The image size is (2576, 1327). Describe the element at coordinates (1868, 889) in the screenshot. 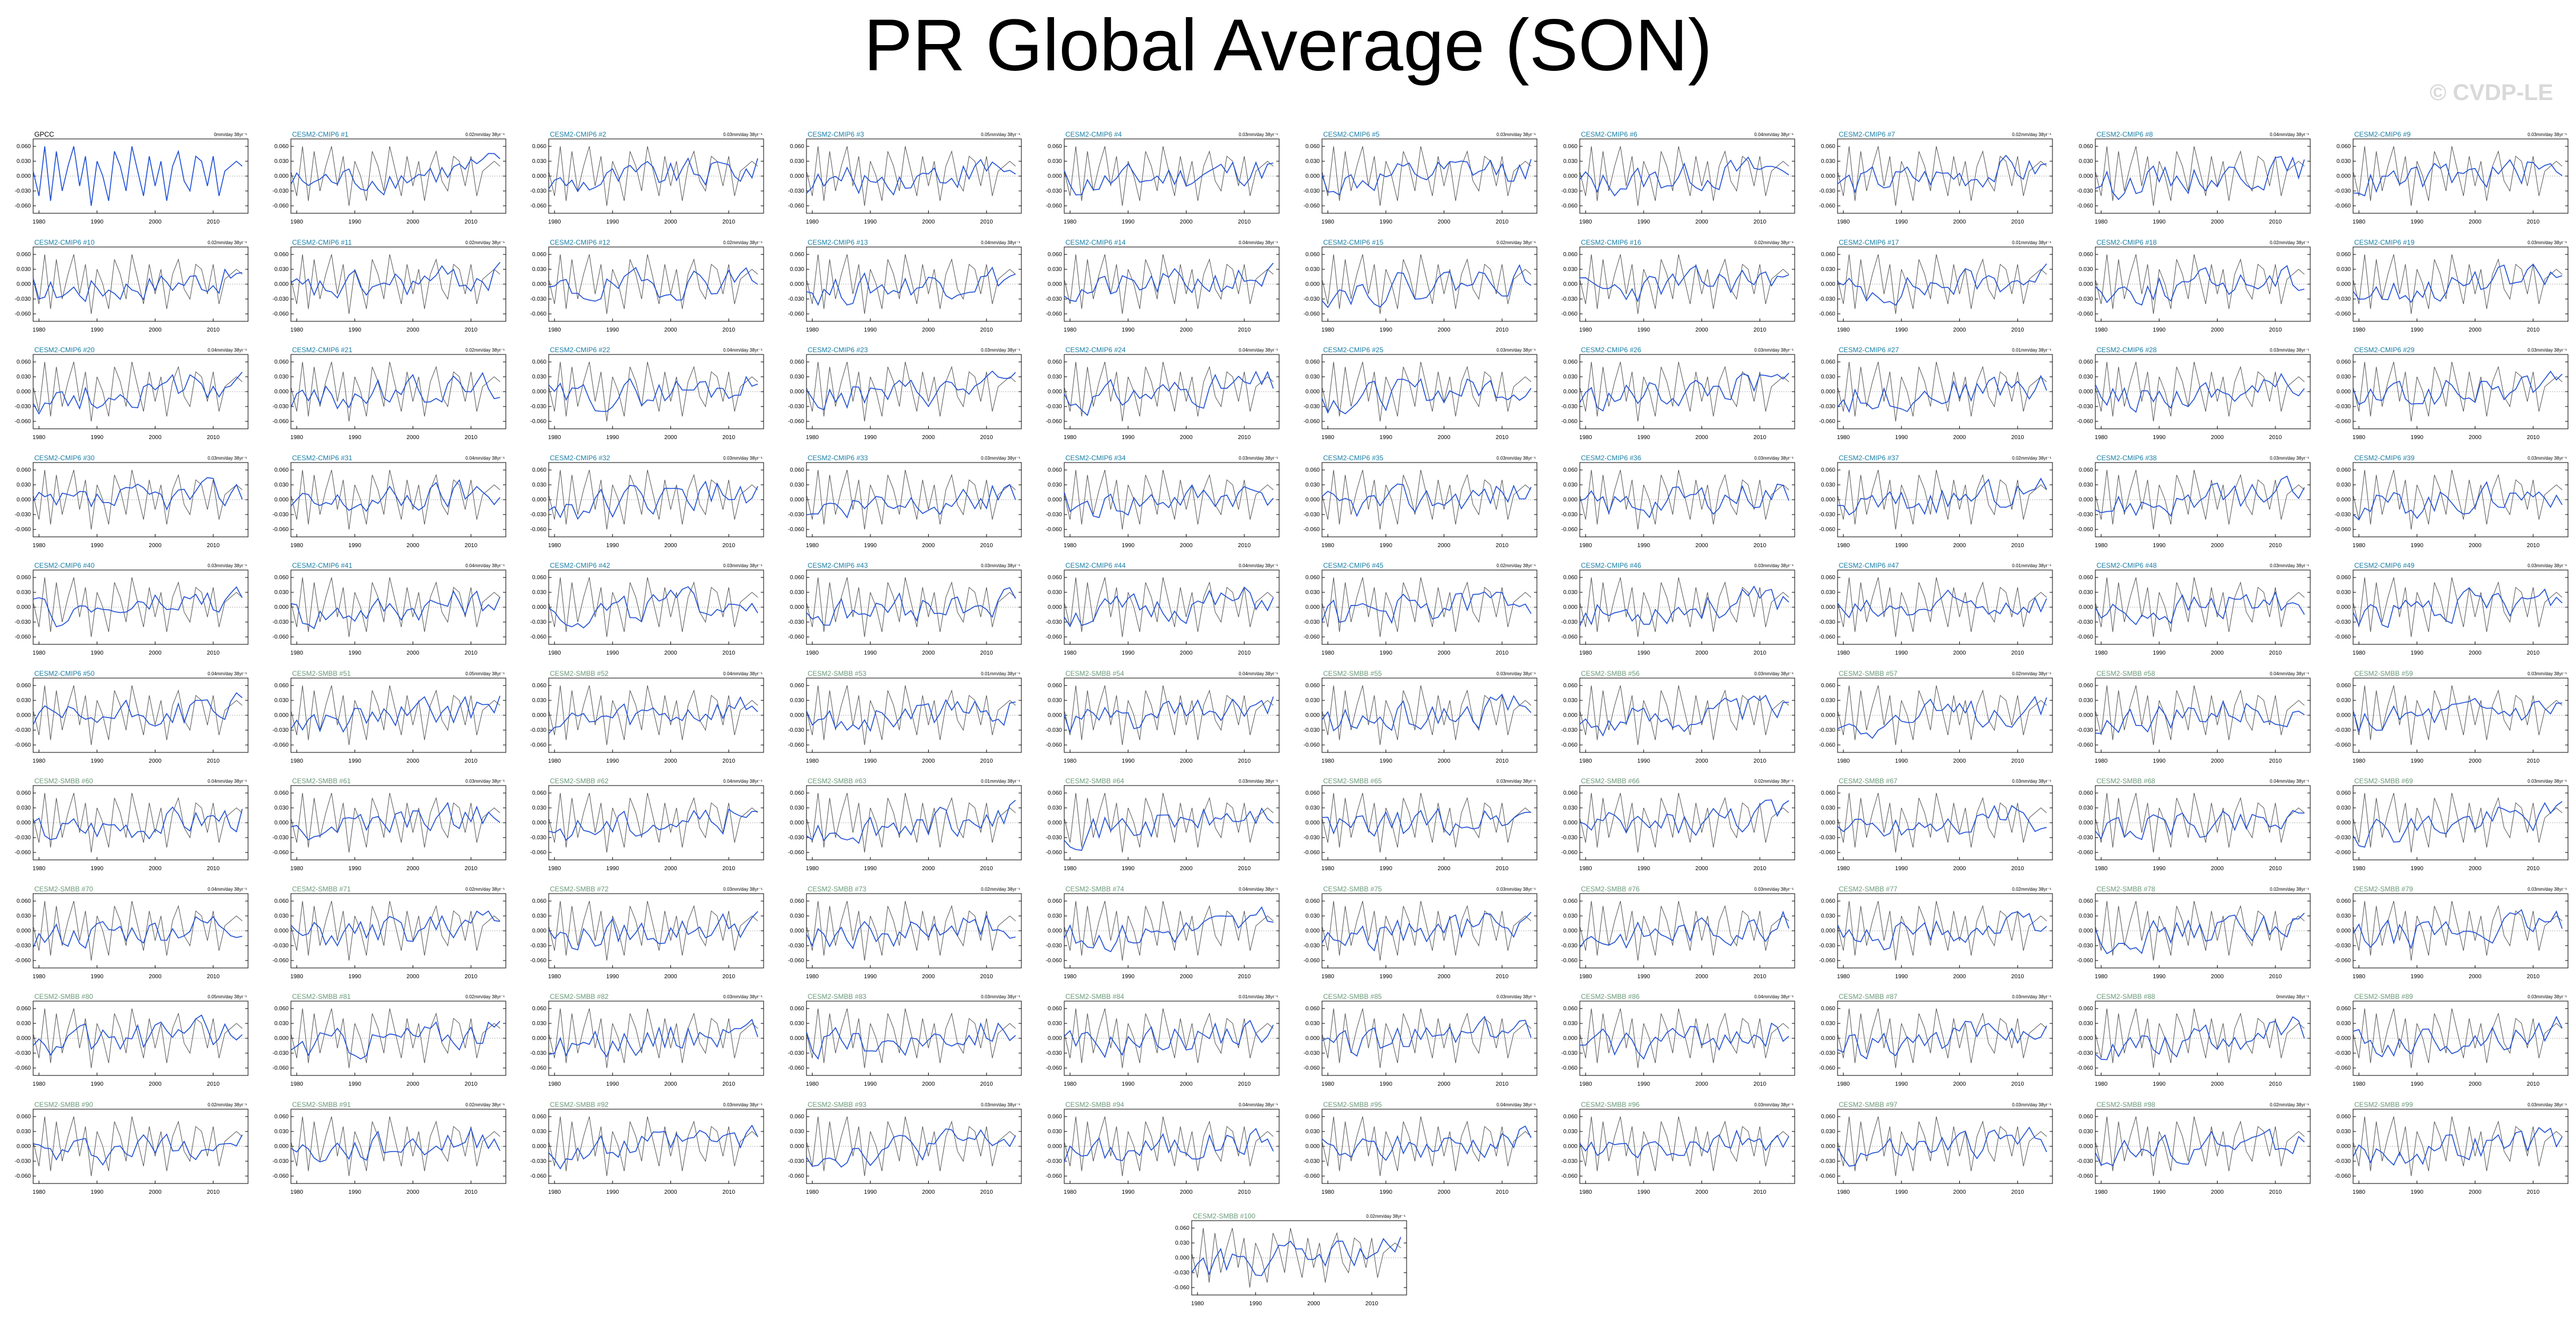

I see `panel-title: CESM2-SMBB #77` at that location.